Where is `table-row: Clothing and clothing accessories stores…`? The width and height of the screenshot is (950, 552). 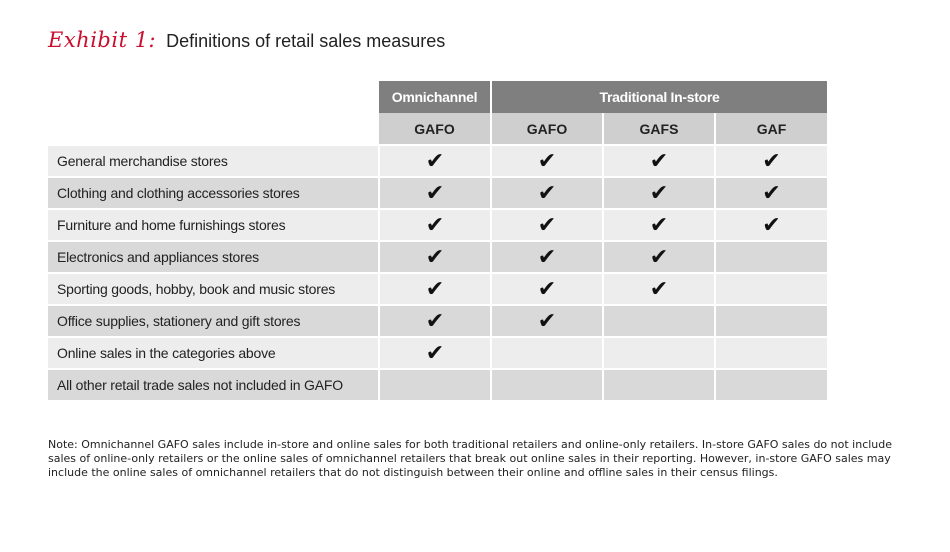 table-row: Clothing and clothing accessories stores… is located at coordinates (437, 192).